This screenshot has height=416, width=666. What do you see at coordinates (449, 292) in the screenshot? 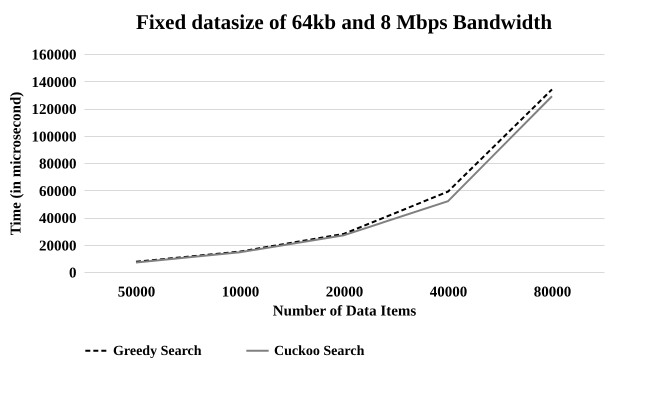
I see `x-tick-label: 40000` at bounding box center [449, 292].